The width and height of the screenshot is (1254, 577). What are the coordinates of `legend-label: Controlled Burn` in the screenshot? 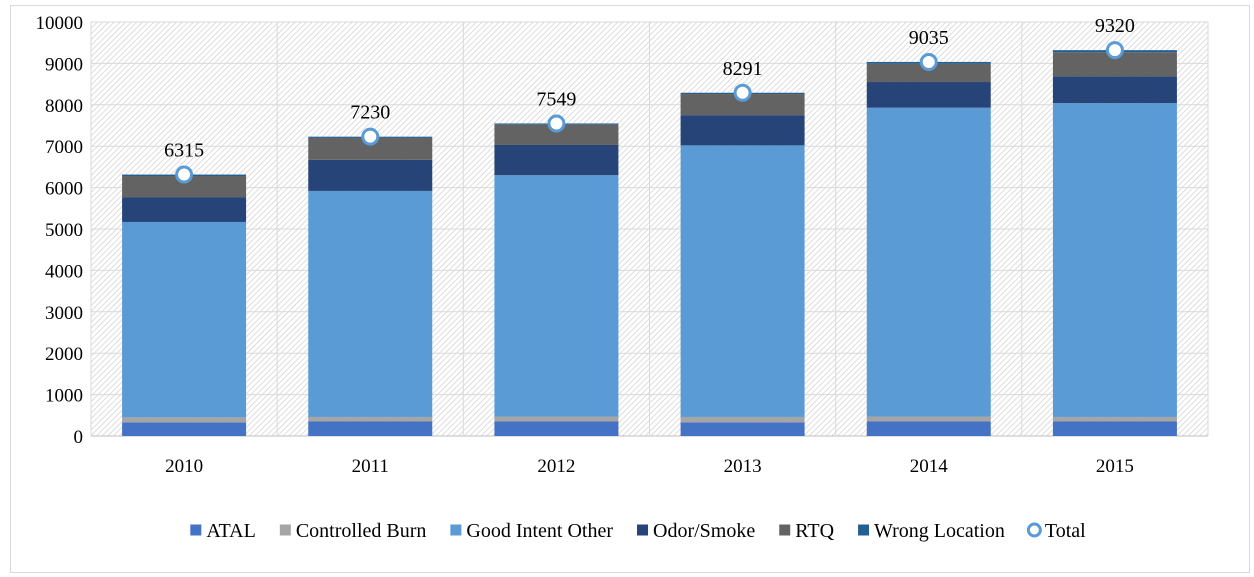 It's located at (361, 531).